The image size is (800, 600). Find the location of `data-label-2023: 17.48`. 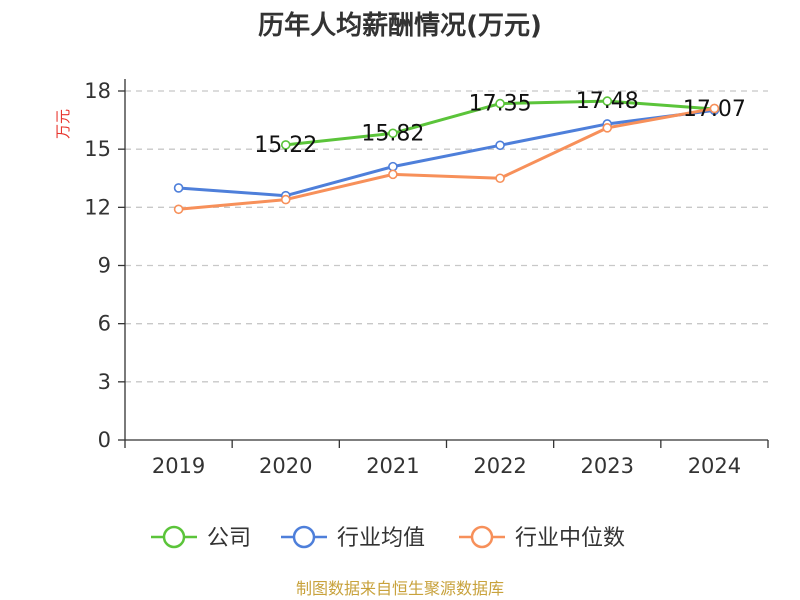

data-label-2023: 17.48 is located at coordinates (607, 101).